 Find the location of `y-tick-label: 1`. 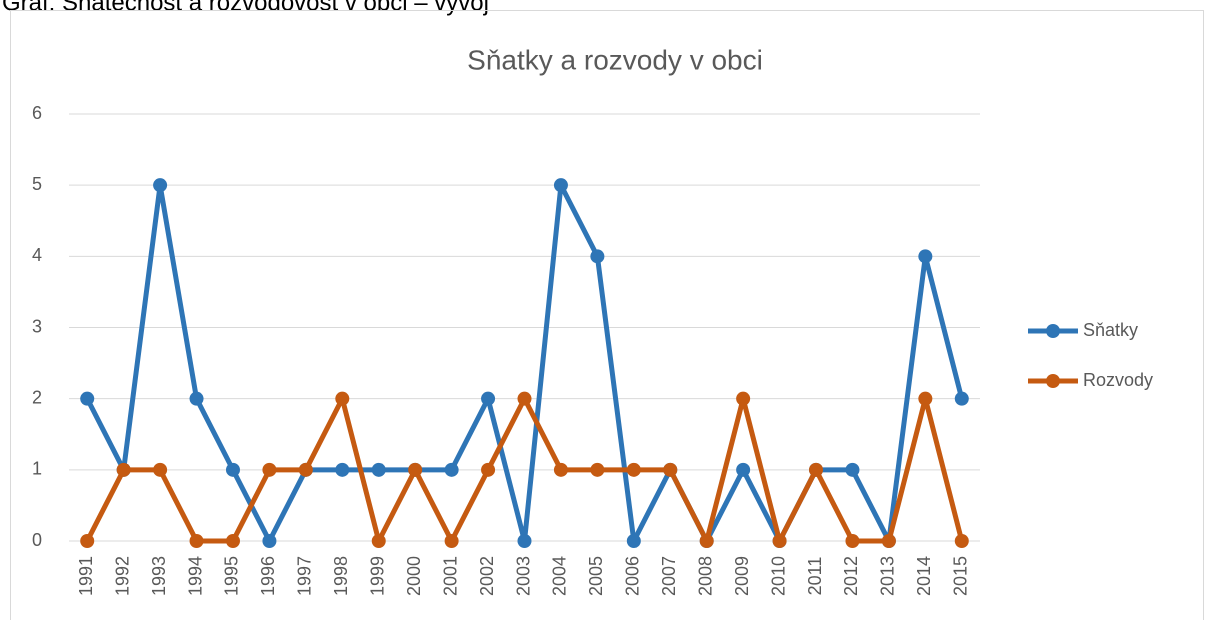

y-tick-label: 1 is located at coordinates (37, 469).